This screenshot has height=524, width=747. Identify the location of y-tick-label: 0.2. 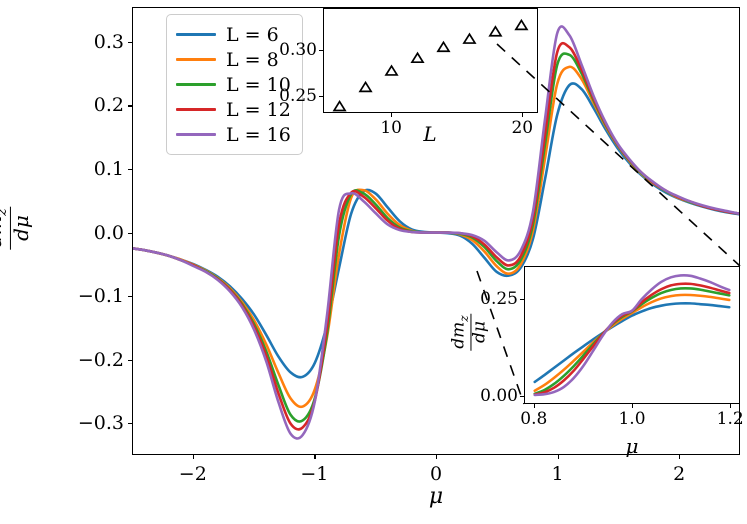
(108, 105).